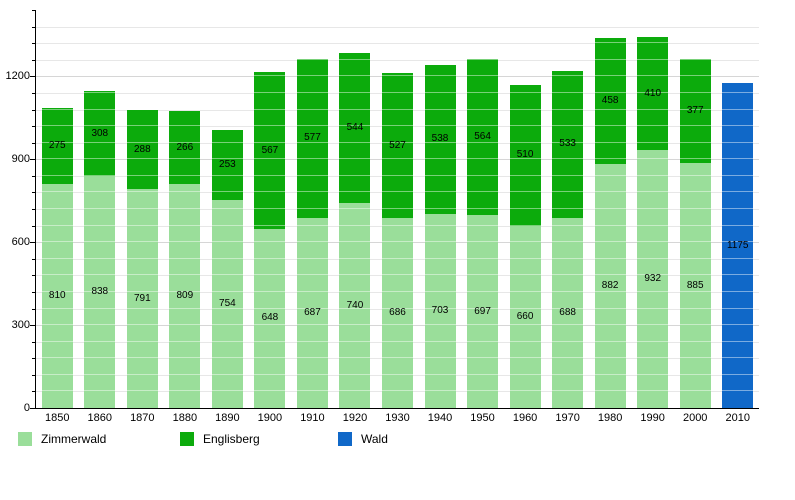 The width and height of the screenshot is (795, 500). What do you see at coordinates (100, 418) in the screenshot?
I see `x-axis-label: 1860` at bounding box center [100, 418].